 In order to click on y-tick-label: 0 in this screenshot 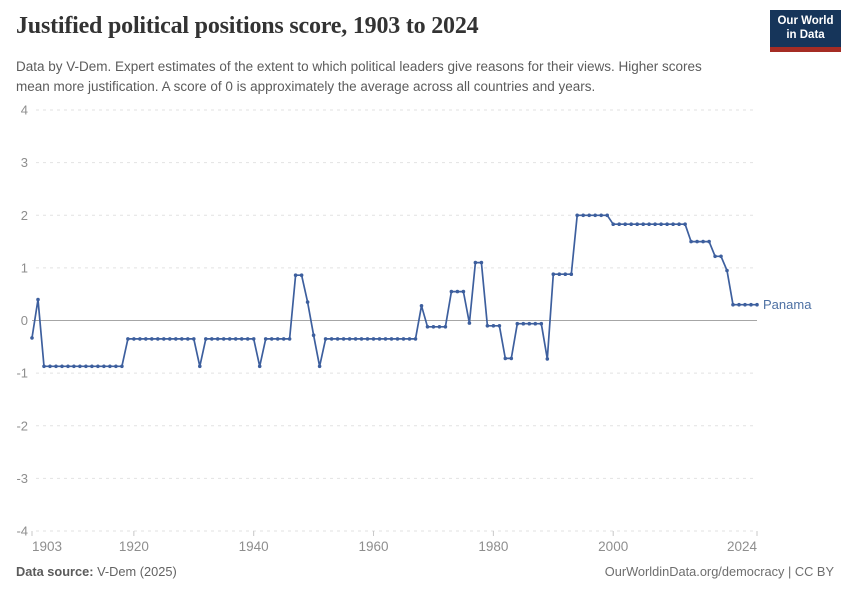, I will do `click(24, 320)`.